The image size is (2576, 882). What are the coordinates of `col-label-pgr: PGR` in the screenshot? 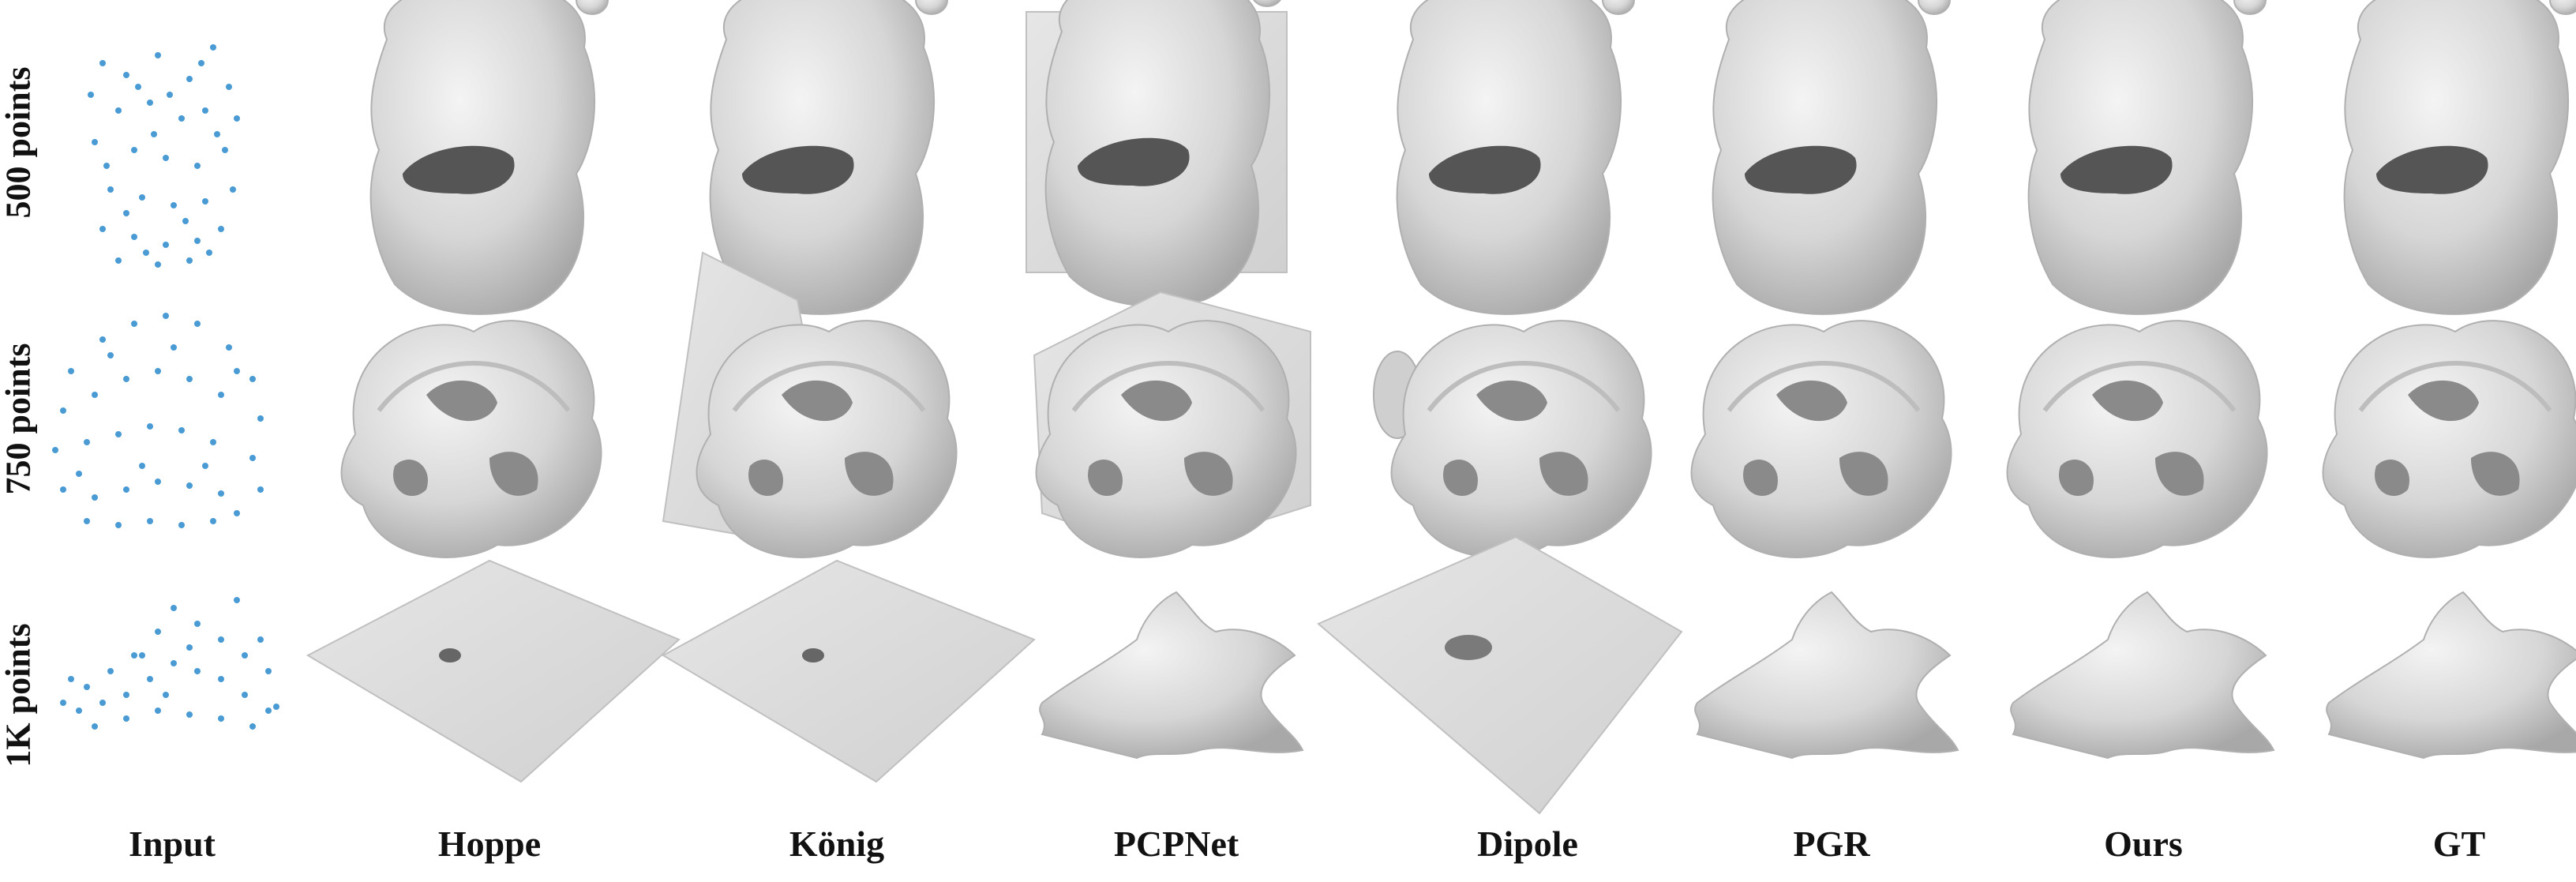 It's located at (1831, 844).